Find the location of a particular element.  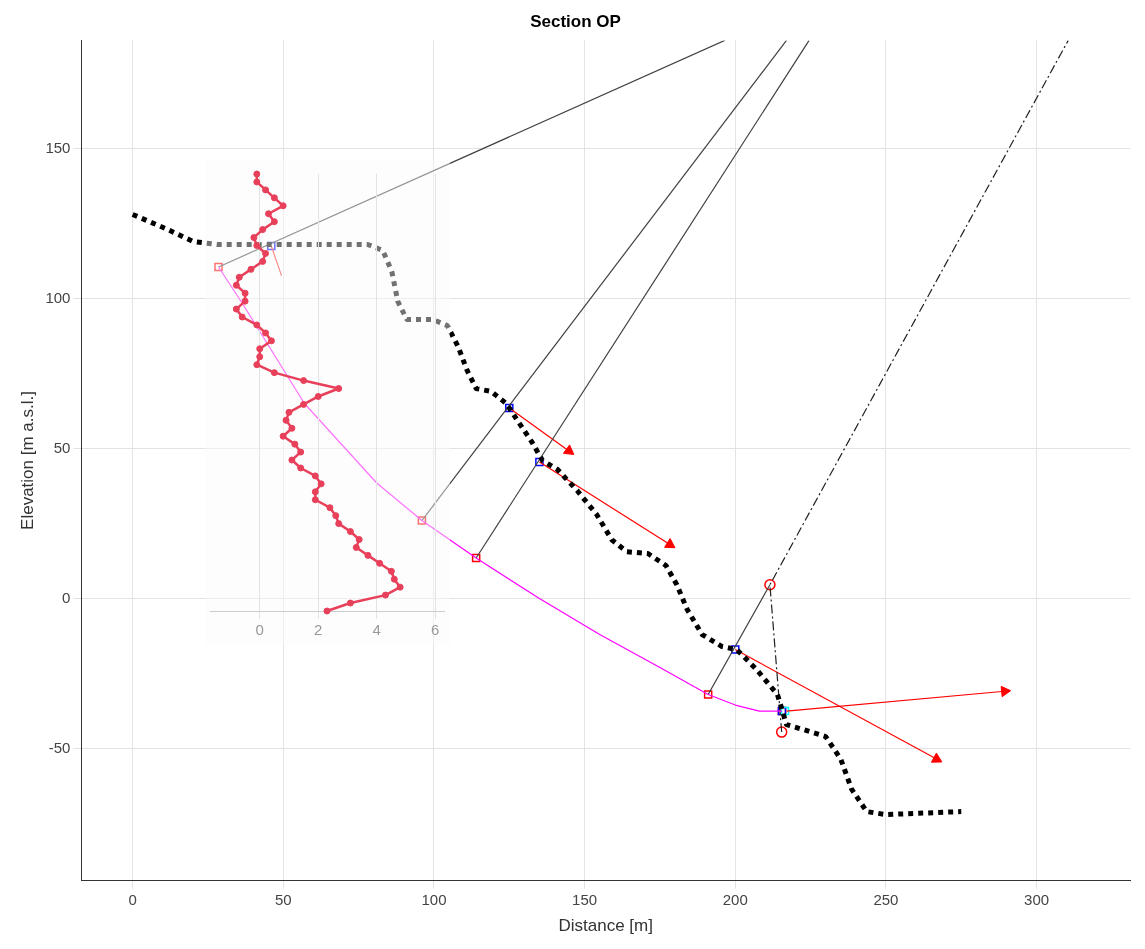

y-tick-label: 150 is located at coordinates (58, 147).